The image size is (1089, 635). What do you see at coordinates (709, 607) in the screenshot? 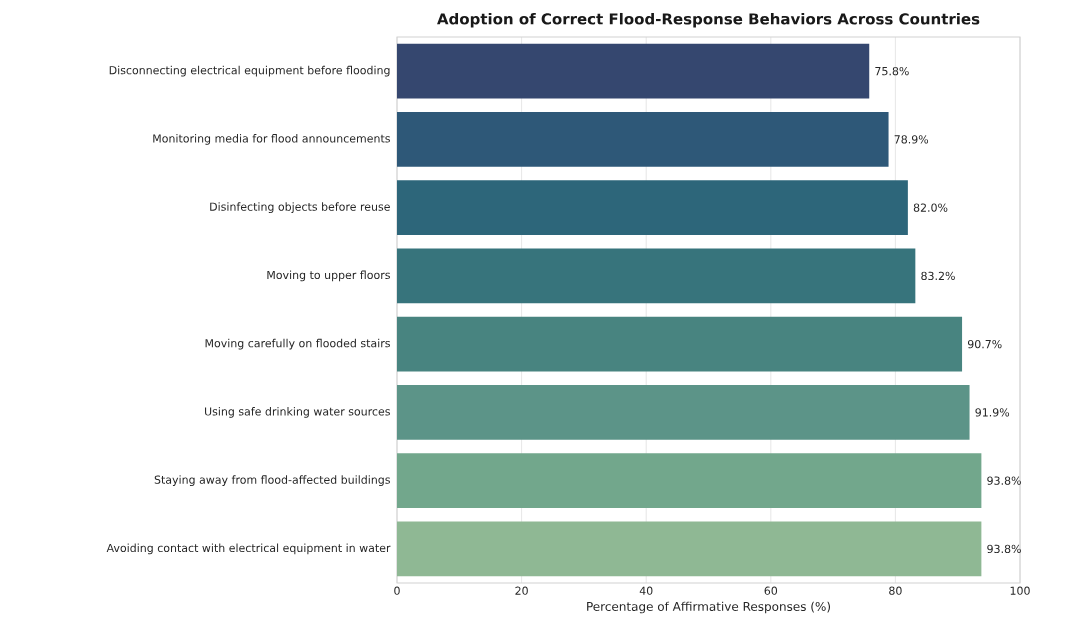
I see `x-axis-title: Percentage of Affirmative Responses (%)` at bounding box center [709, 607].